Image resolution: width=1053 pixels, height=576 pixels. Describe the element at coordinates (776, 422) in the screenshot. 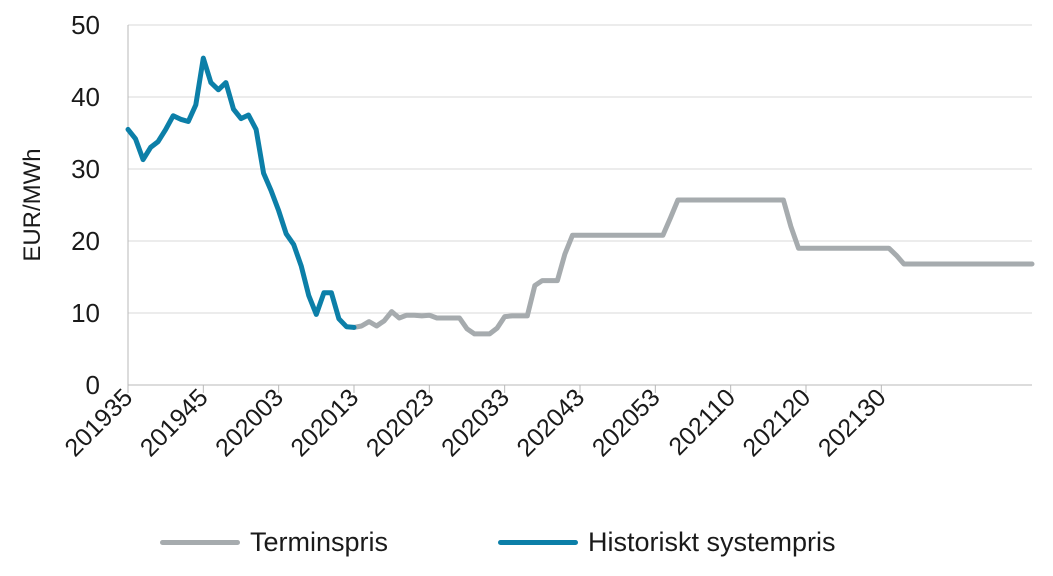

I see `x-tick-label: 202120` at that location.